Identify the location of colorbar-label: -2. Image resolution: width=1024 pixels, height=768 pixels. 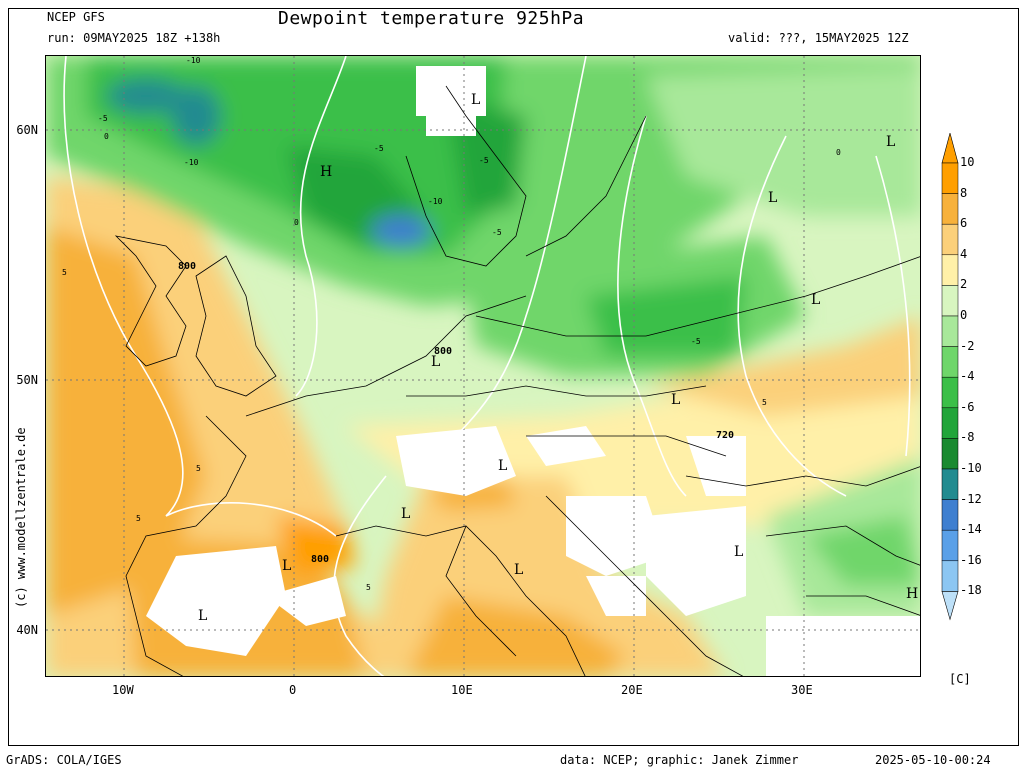
(967, 345).